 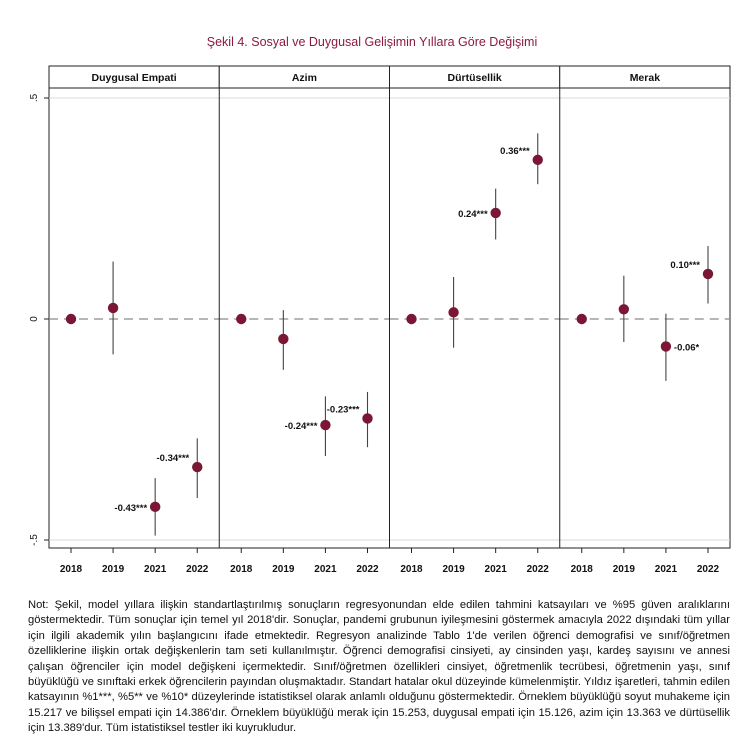 What do you see at coordinates (130, 508) in the screenshot?
I see `data-label: -0.43***` at bounding box center [130, 508].